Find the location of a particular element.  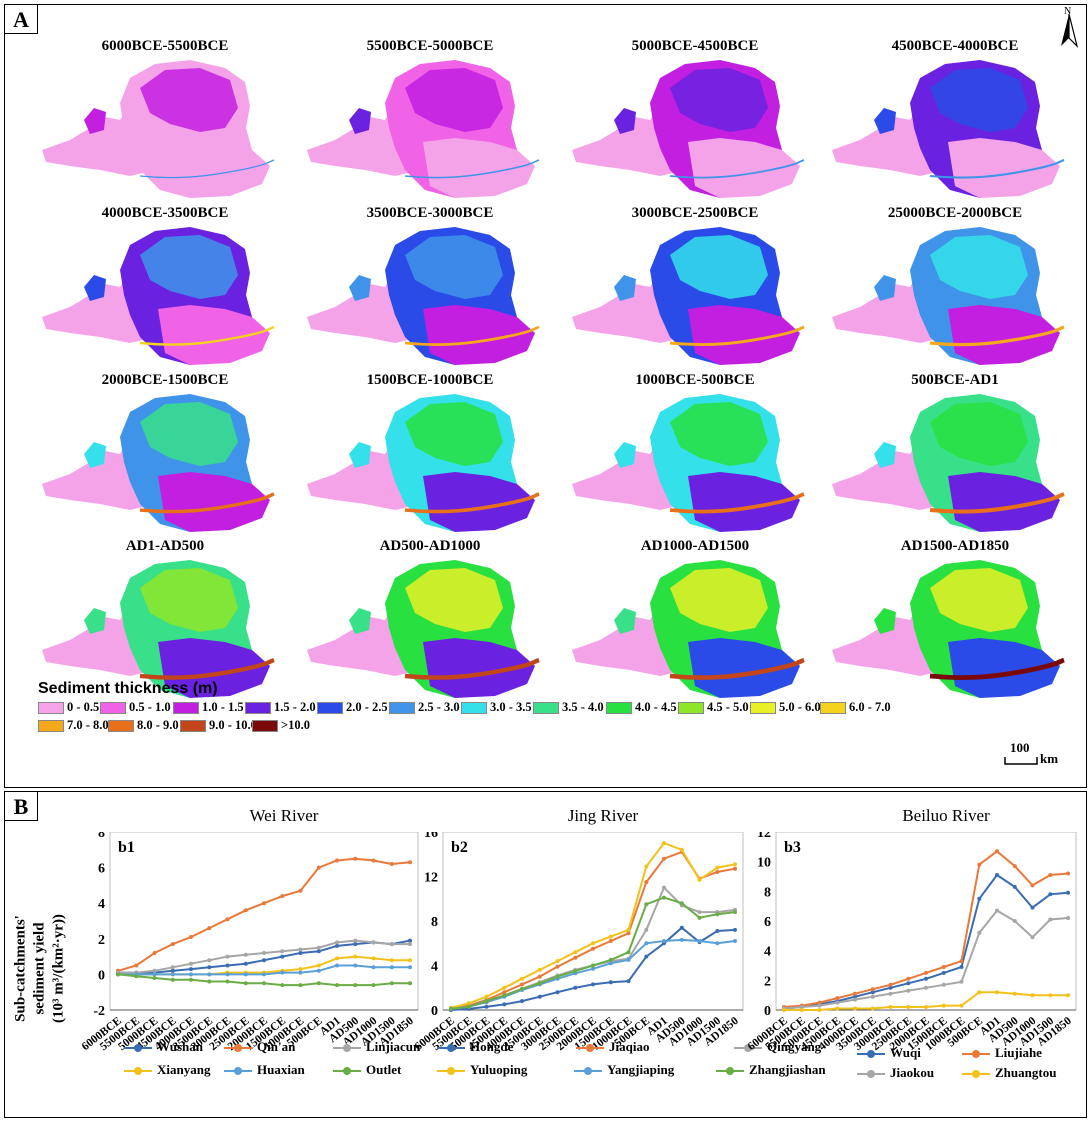

chart-title: Beiluo River is located at coordinates (946, 815).